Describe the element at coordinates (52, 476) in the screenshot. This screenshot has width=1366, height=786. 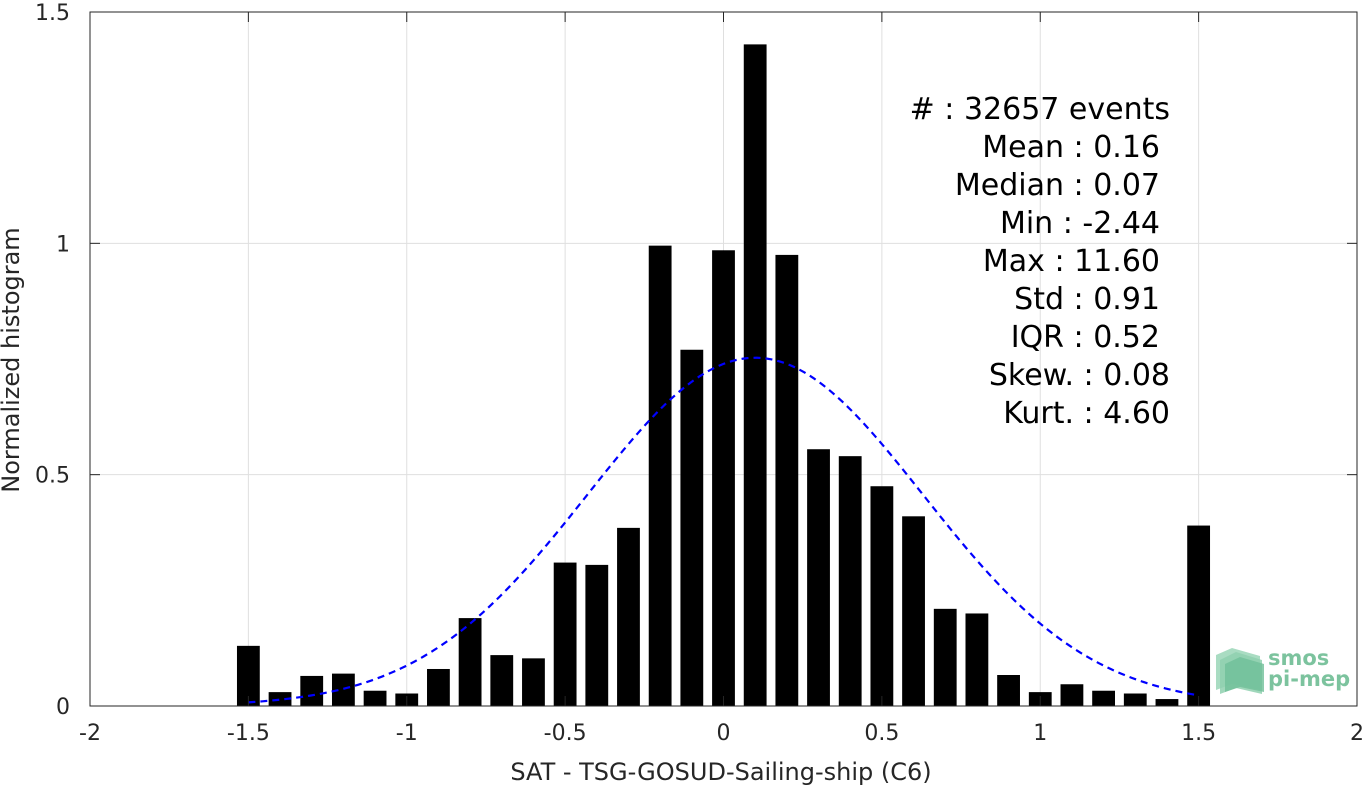
I see `y-tick-label: 0.5` at that location.